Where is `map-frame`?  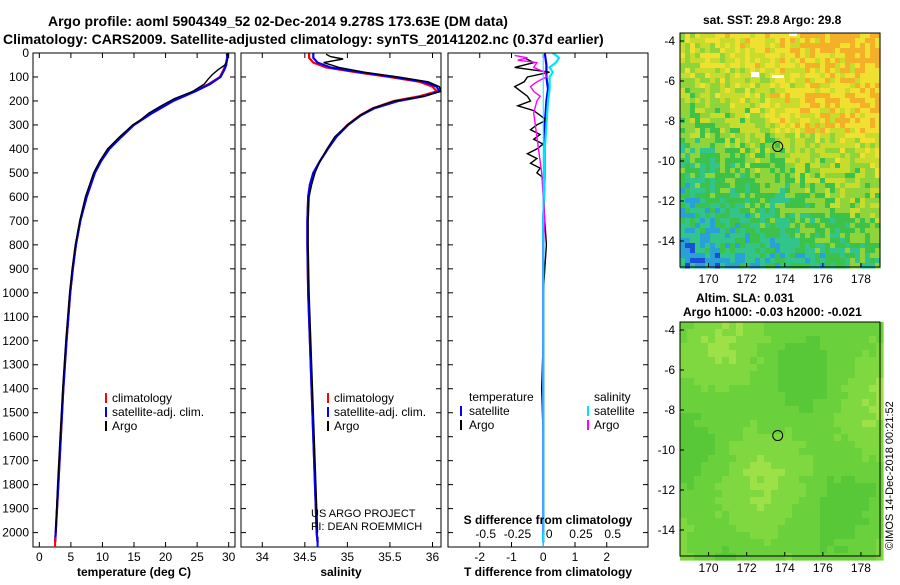 map-frame is located at coordinates (780, 150).